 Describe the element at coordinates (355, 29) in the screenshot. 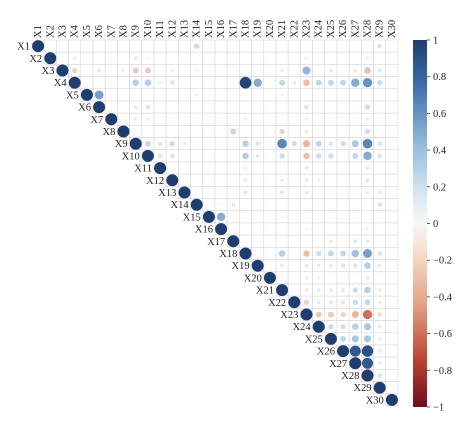

I see `column-label: X27` at that location.